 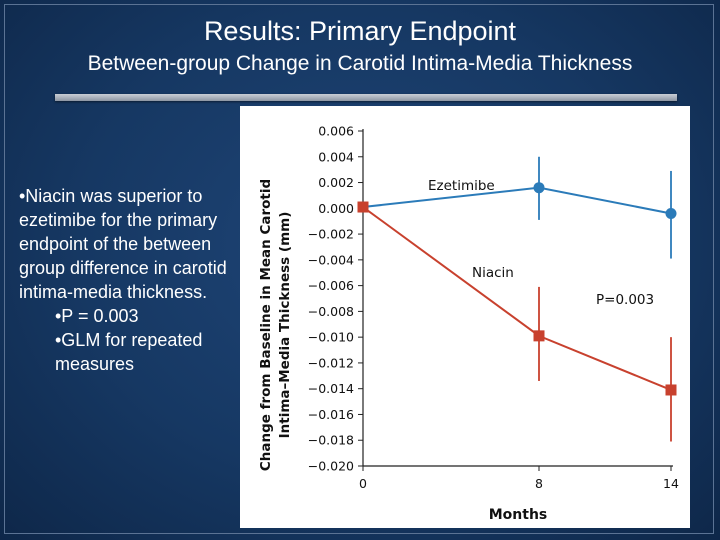 I want to click on bullet-sub-glm: •GLM for repeated measures, so click(x=129, y=352).